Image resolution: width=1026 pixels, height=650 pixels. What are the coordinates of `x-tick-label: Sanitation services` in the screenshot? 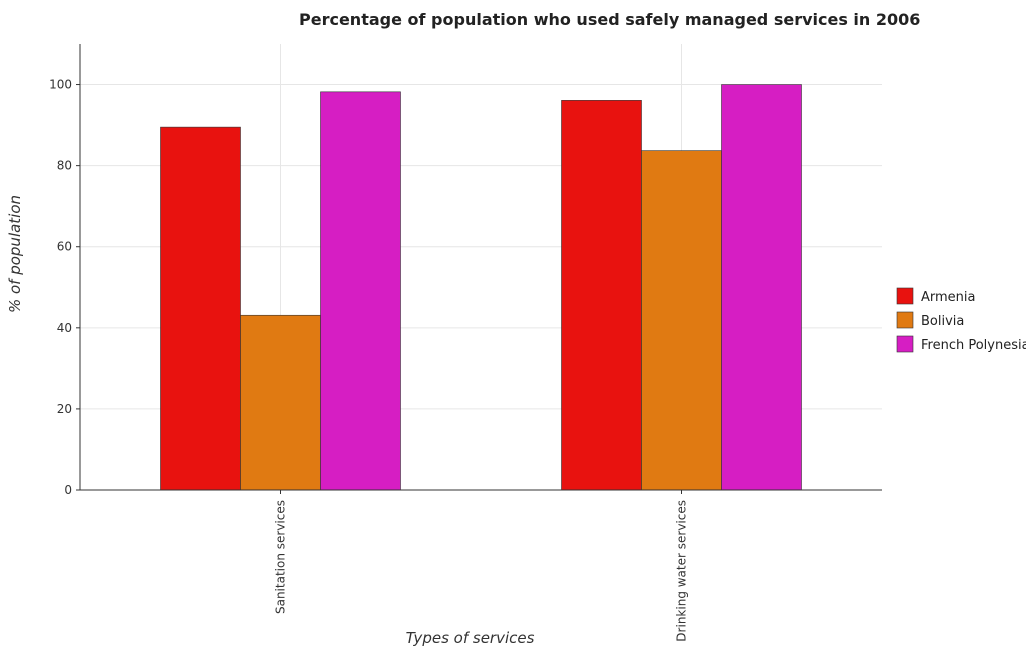 It's located at (281, 557).